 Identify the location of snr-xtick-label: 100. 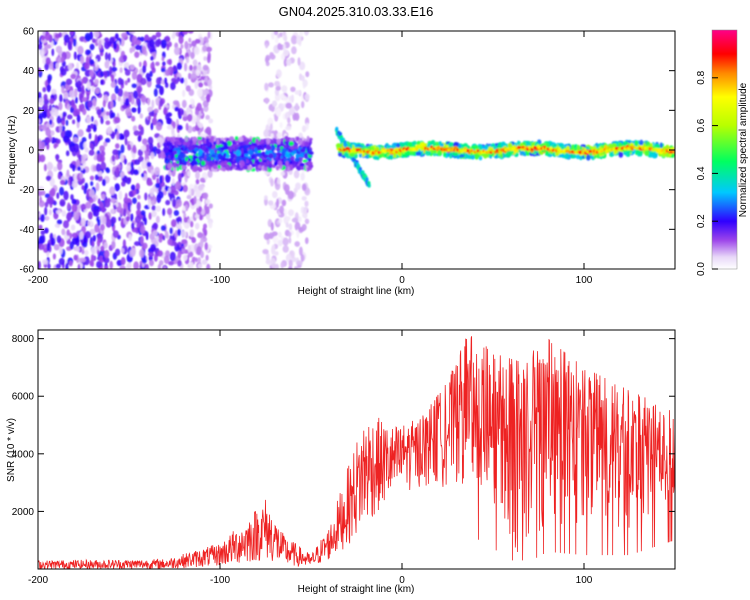
(584, 580).